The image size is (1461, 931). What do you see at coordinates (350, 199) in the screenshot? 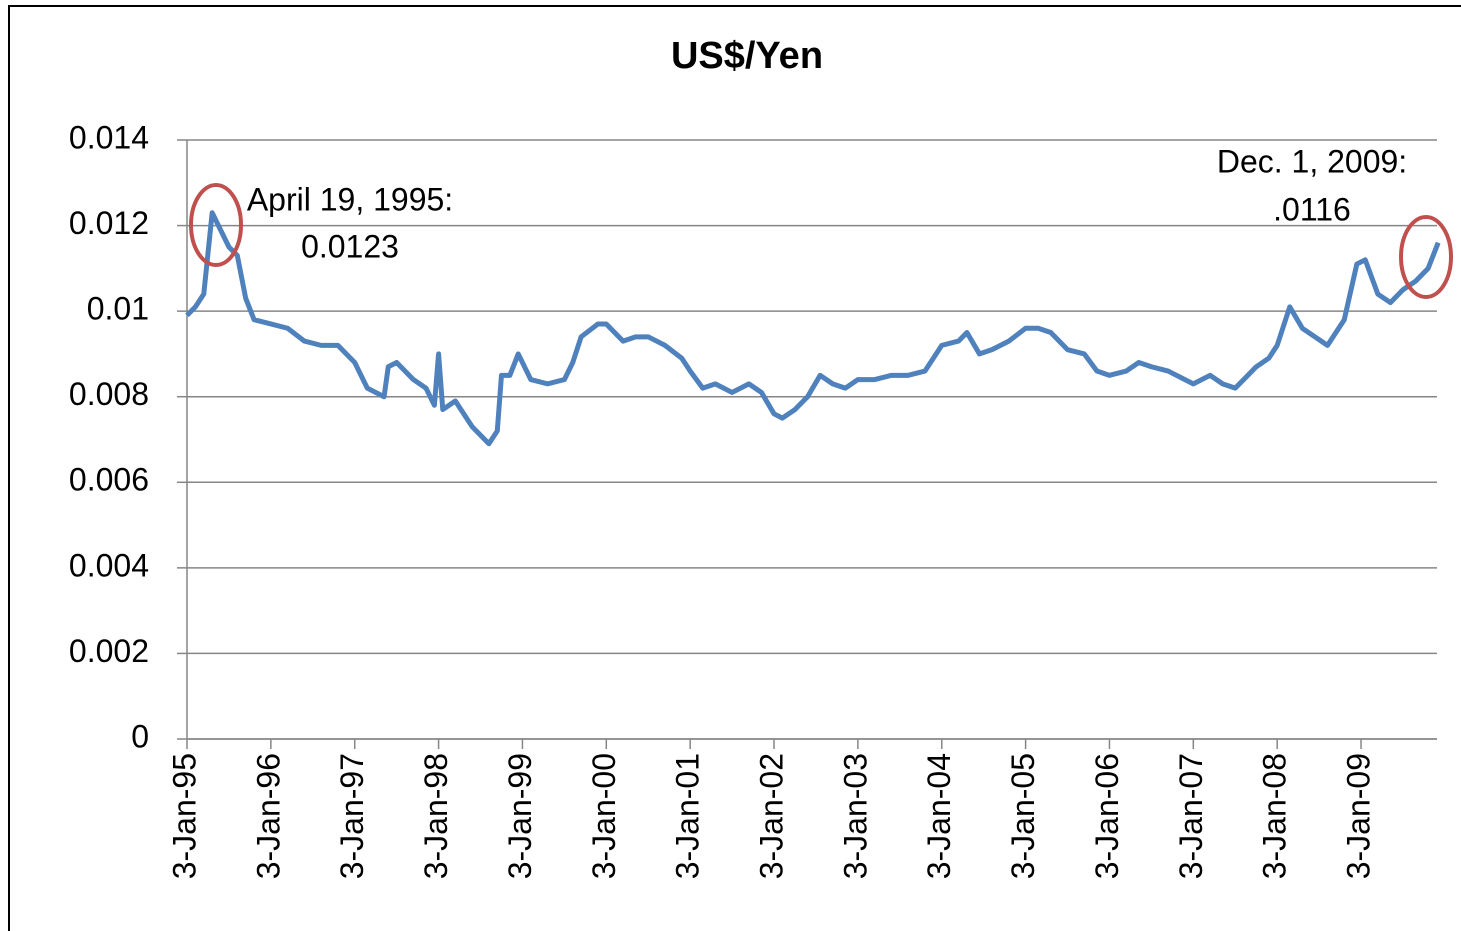
I see `annotation: April 19, 1995:` at bounding box center [350, 199].